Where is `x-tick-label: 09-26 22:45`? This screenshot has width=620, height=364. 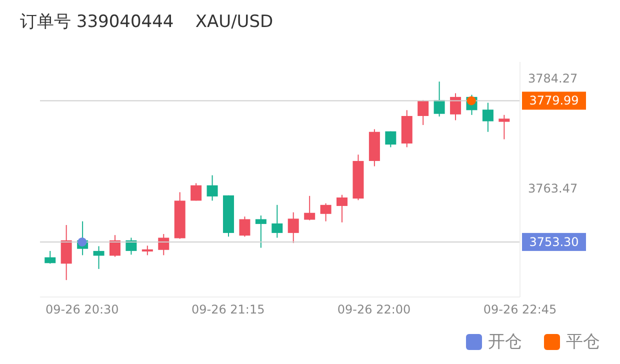 x-tick-label: 09-26 22:45 is located at coordinates (520, 309).